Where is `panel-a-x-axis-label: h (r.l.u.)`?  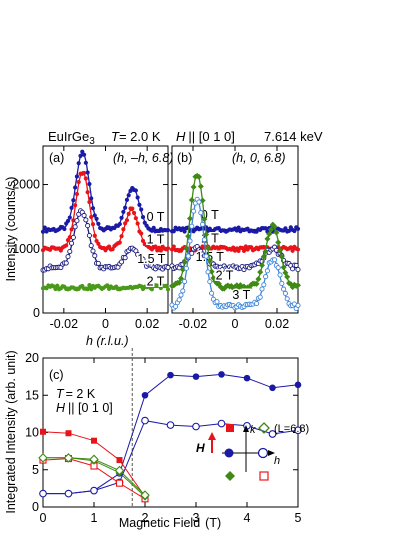
panel-a-x-axis-label: h (r.l.u.) is located at coordinates (107, 341).